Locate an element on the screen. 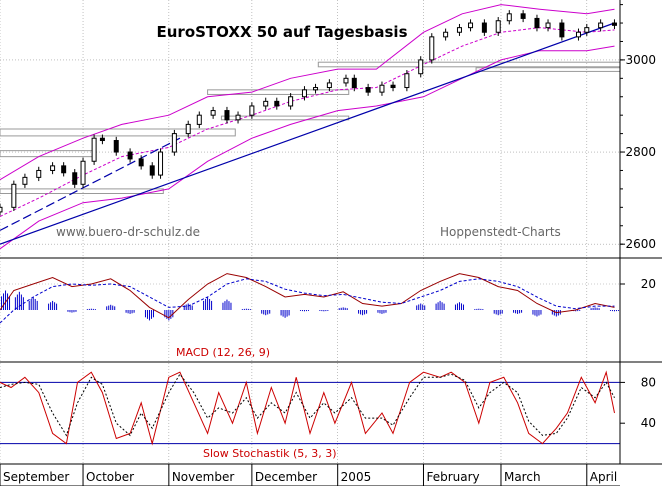 Image resolution: width=662 pixels, height=486 pixels. x-tick-label: September is located at coordinates (36, 477).